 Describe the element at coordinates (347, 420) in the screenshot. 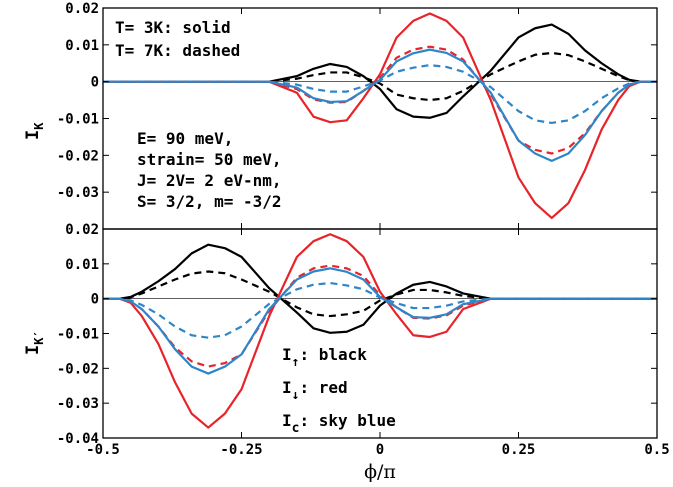

I see `color-legend-charge-text: : sky blue` at that location.